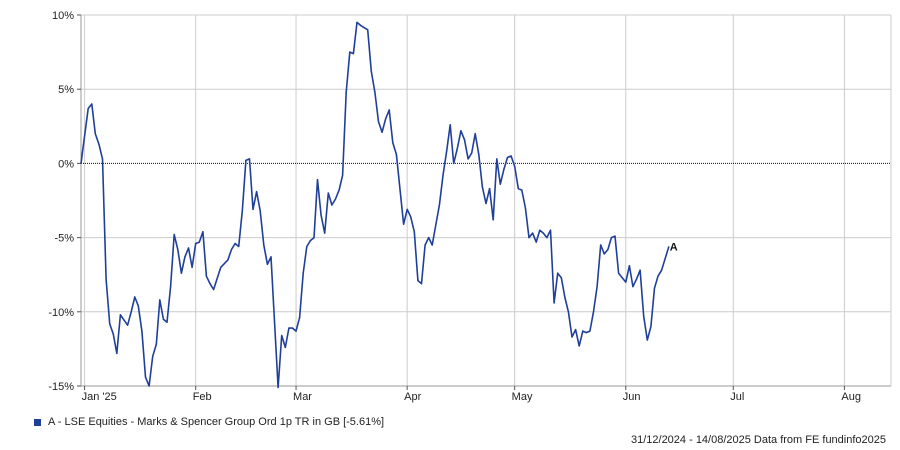 Image resolution: width=900 pixels, height=450 pixels. I want to click on y-axis-ticks: 10% 5% 0% -5% -10% -15%, so click(64, 201).